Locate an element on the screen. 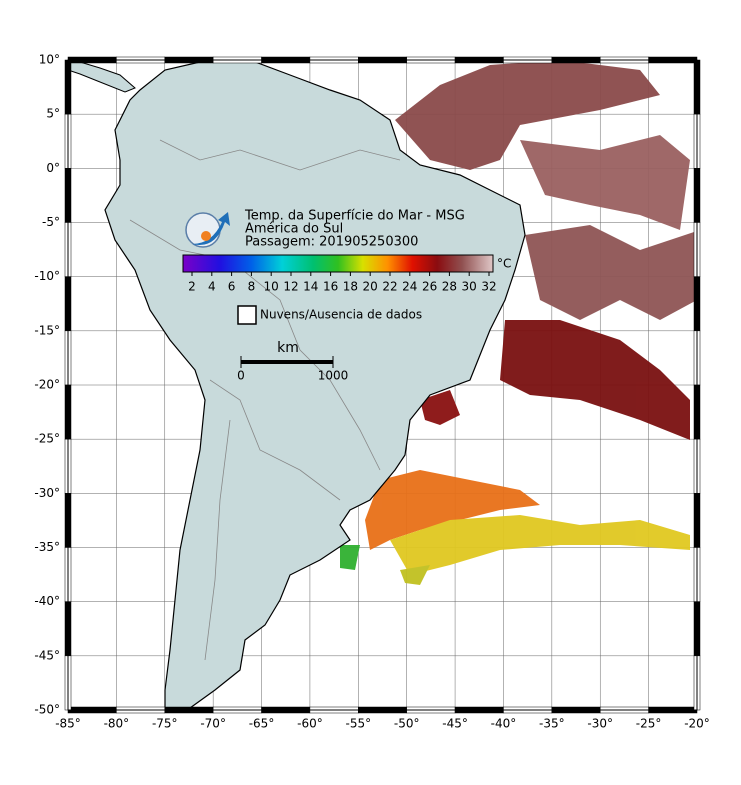 This screenshot has height=785, width=741. lon-tick-label: -80° is located at coordinates (117, 724).